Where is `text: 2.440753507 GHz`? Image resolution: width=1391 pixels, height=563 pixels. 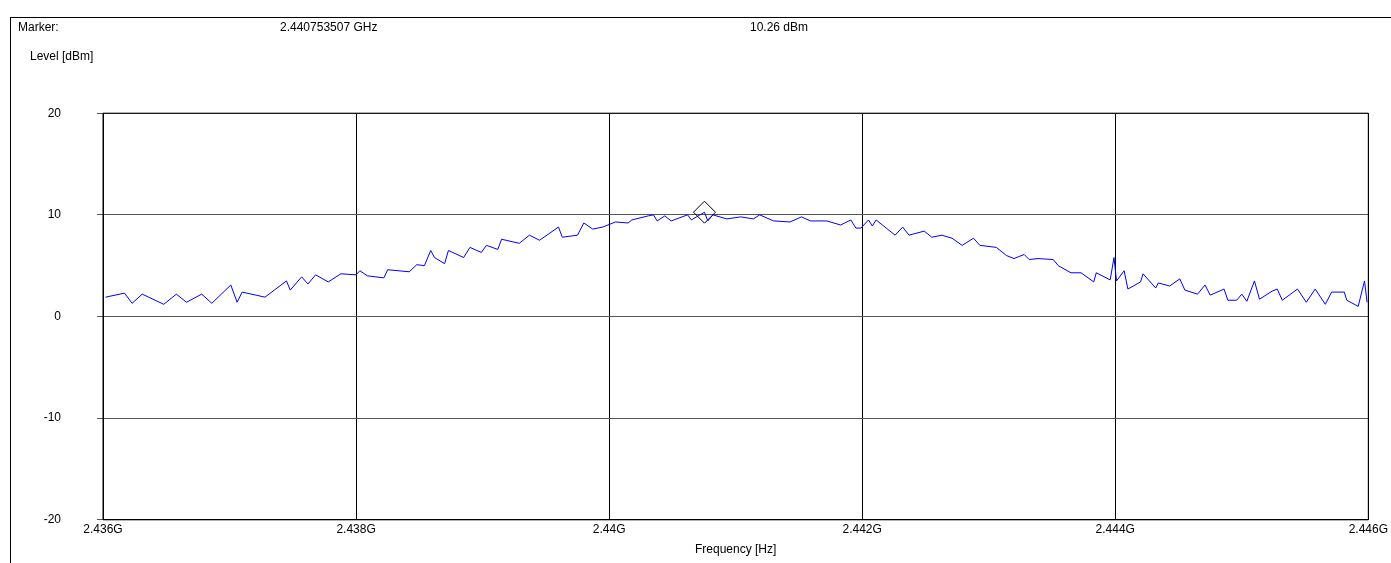
text: 2.440753507 GHz is located at coordinates (329, 27).